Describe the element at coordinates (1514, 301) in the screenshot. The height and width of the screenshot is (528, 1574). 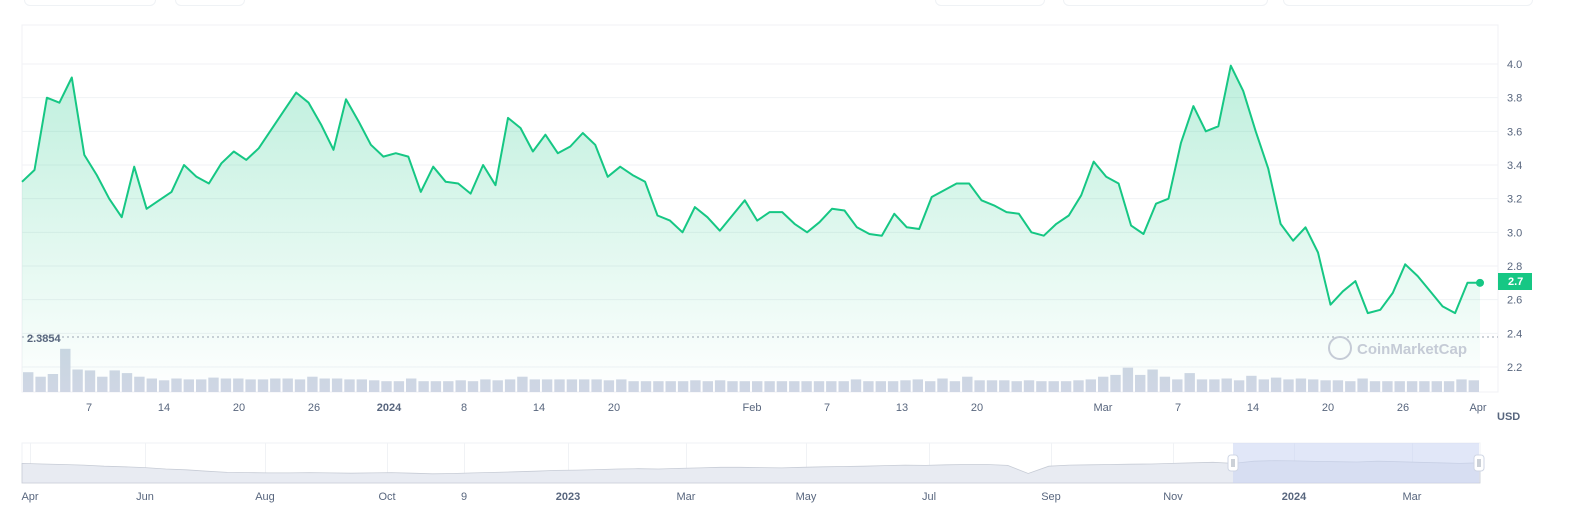
I see `y-tick-label: 2.6` at that location.